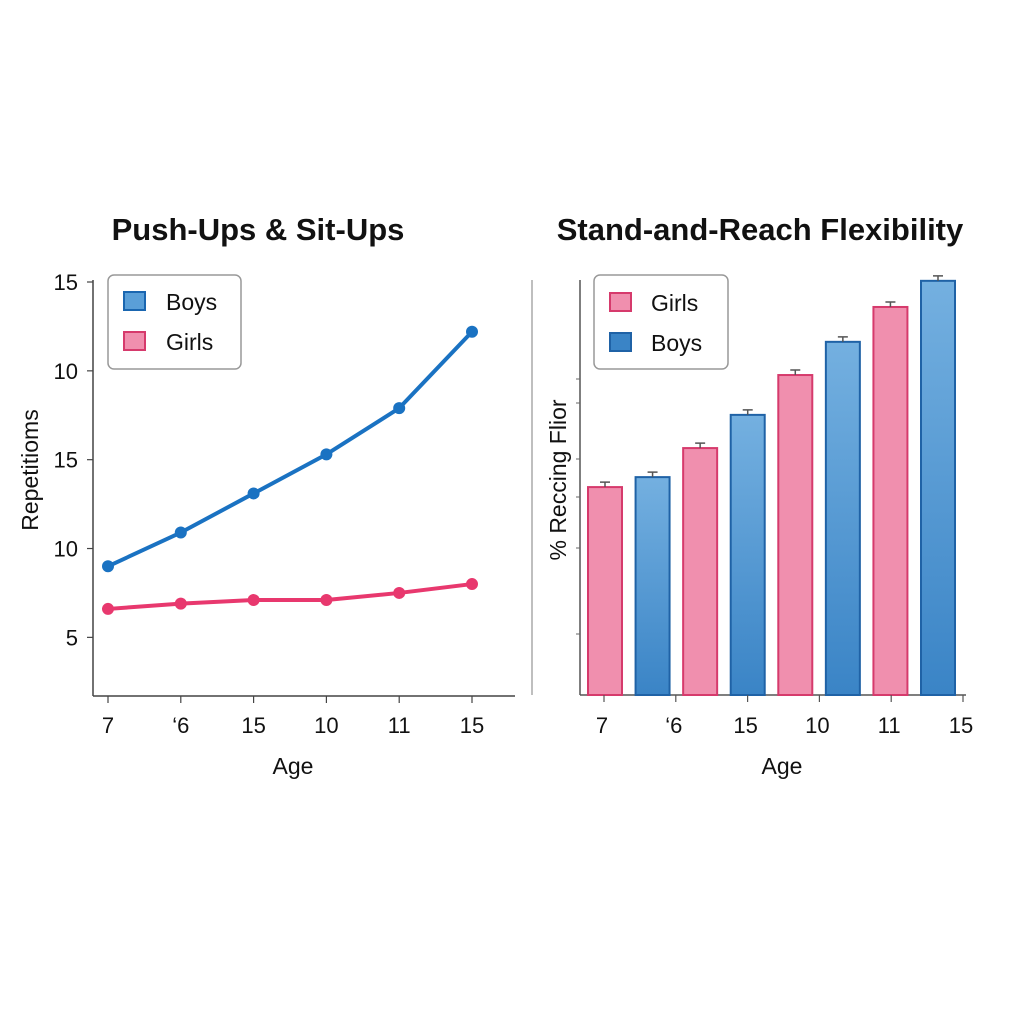  I want to click on right-legend: Girls Boys, so click(661, 322).